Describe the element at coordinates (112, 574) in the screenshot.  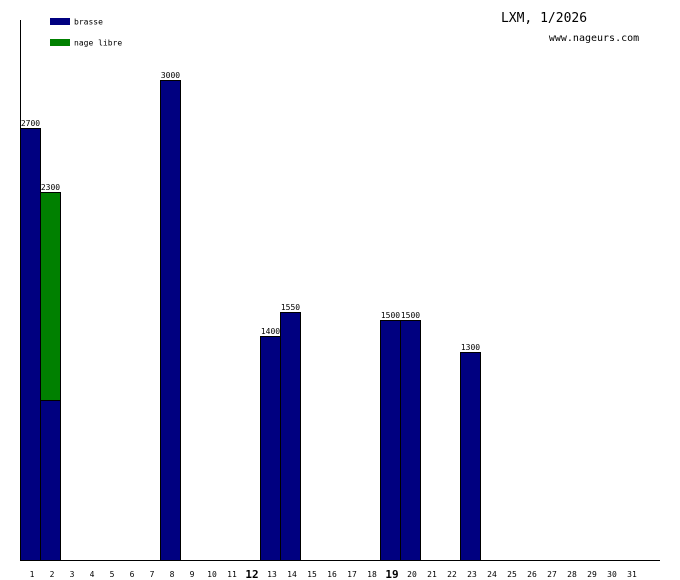
I see `x-tick-5: 5` at that location.